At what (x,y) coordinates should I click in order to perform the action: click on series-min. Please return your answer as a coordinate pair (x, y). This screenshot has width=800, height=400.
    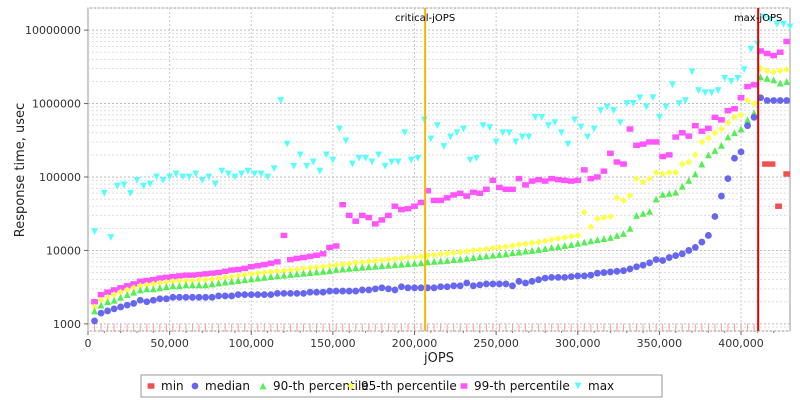
    Looking at the image, I should click on (776, 185).